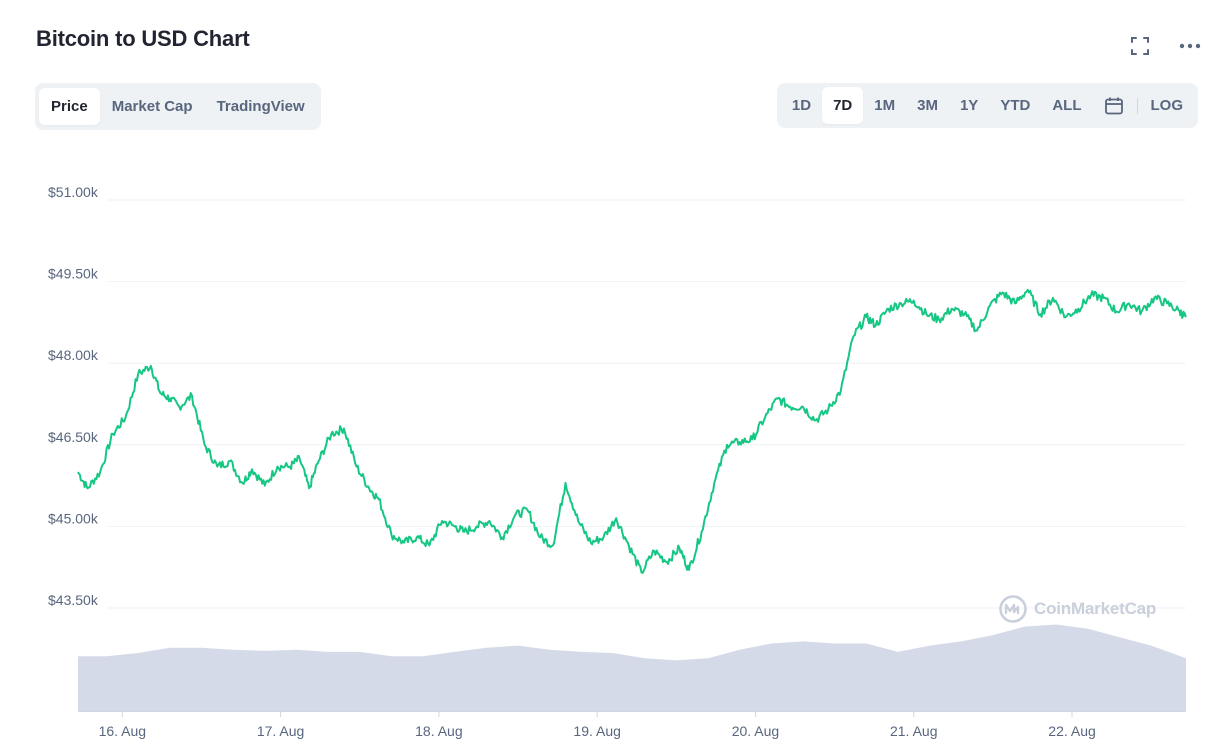  Describe the element at coordinates (1114, 105) in the screenshot. I see `calendar-icon` at that location.